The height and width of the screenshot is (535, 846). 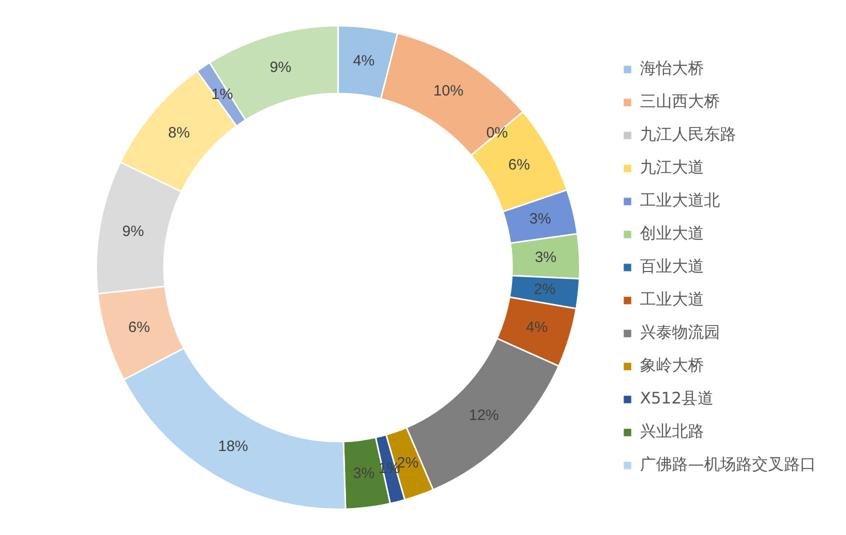 I want to click on data-label: 10%, so click(x=448, y=91).